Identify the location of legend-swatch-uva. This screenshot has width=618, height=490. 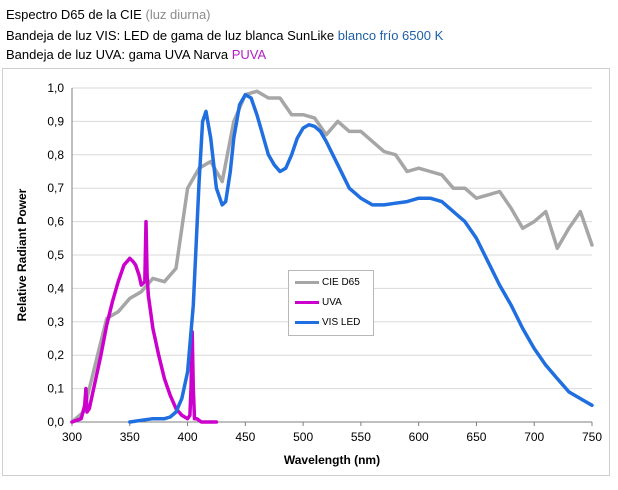
(307, 302).